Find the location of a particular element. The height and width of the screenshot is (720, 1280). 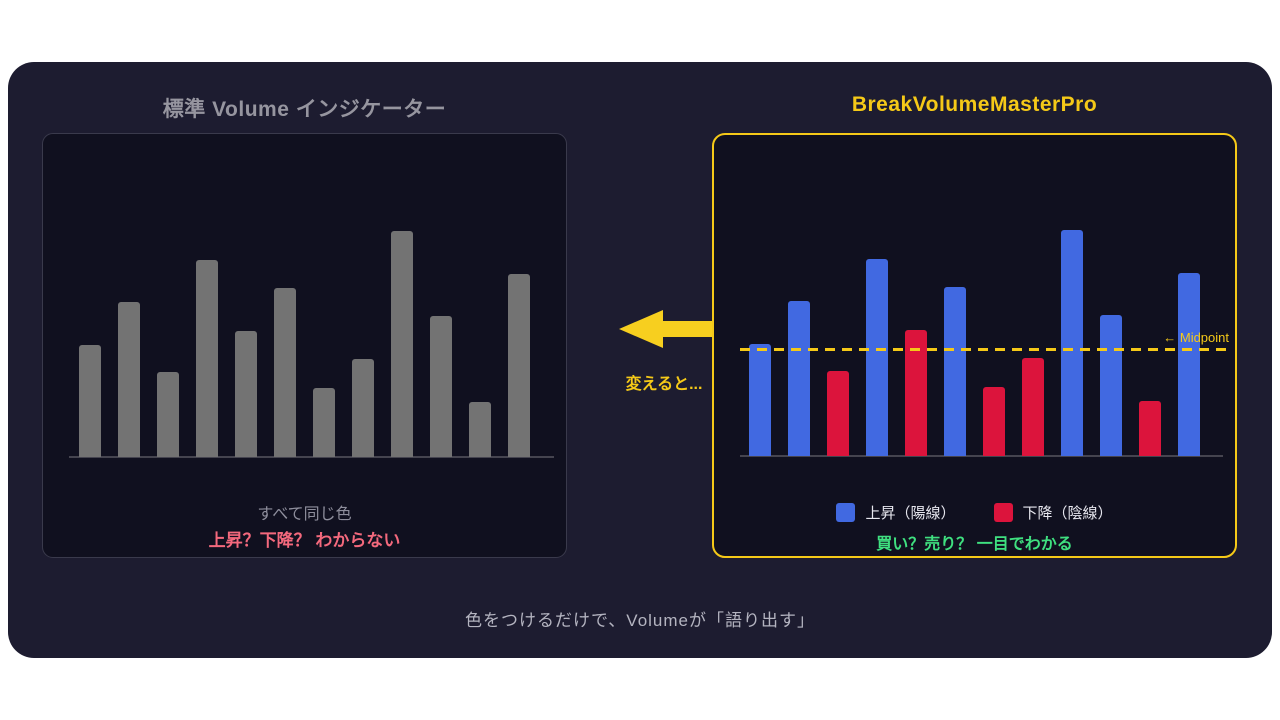

legend-item-down: 下降（陰線） is located at coordinates (1053, 512).